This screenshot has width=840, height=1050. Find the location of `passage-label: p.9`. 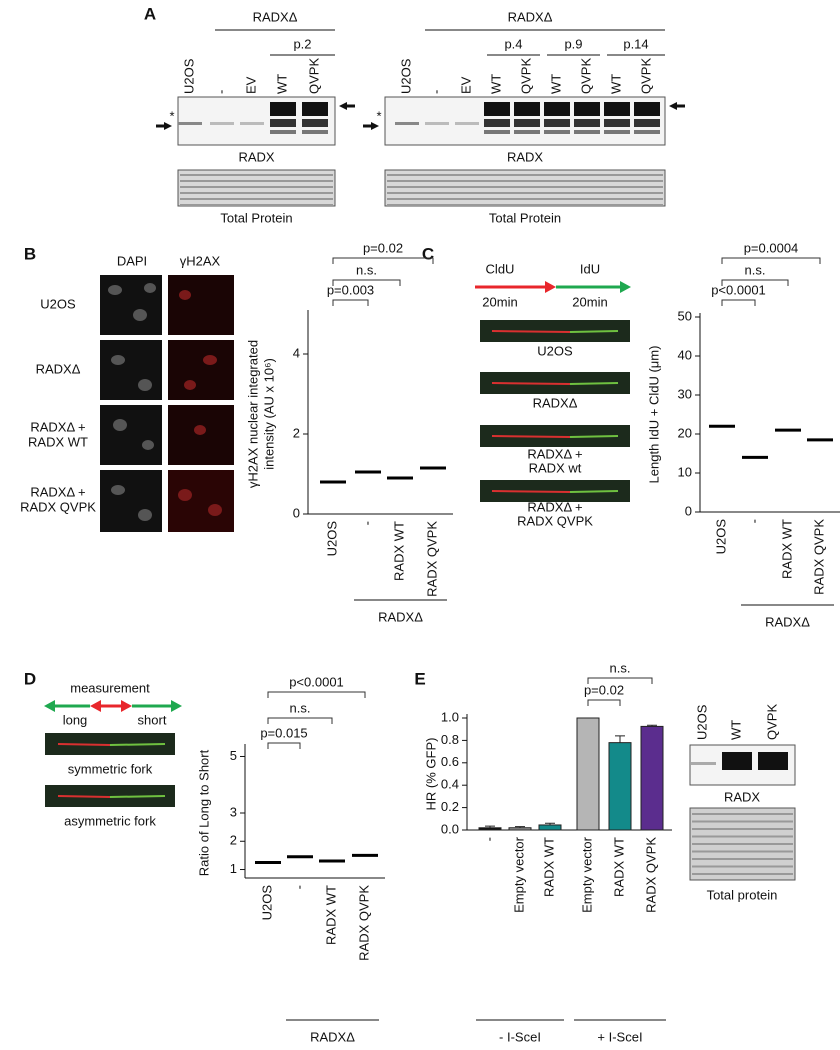

passage-label: p.9 is located at coordinates (573, 43).